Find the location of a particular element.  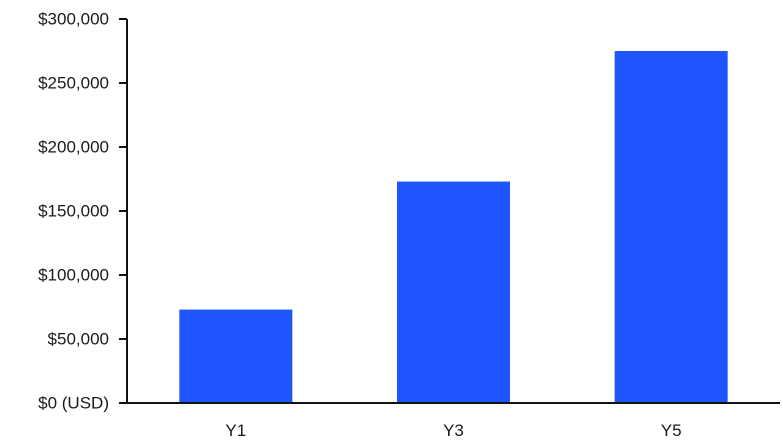

y-tick-label: $50,000 is located at coordinates (78, 339).